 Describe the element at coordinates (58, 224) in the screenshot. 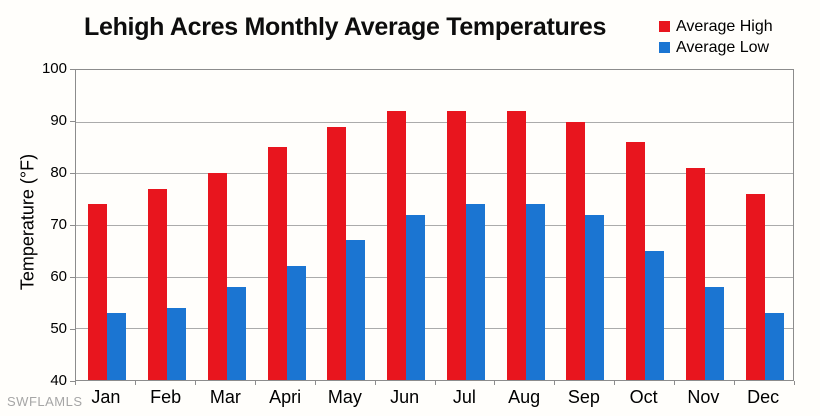

I see `y-axis-tick-label: 70` at that location.